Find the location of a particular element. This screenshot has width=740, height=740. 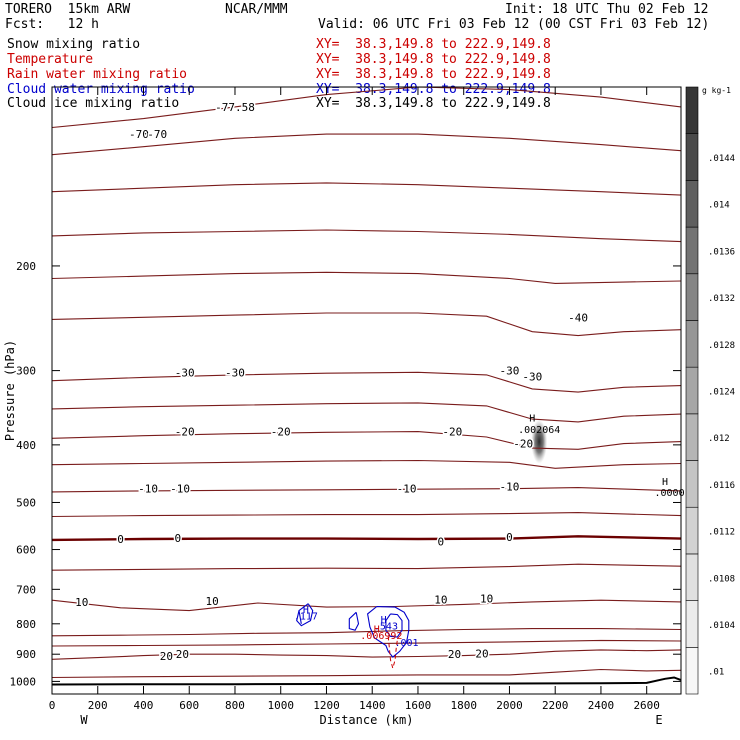

temperature-contour-label: -77.58 is located at coordinates (235, 107).